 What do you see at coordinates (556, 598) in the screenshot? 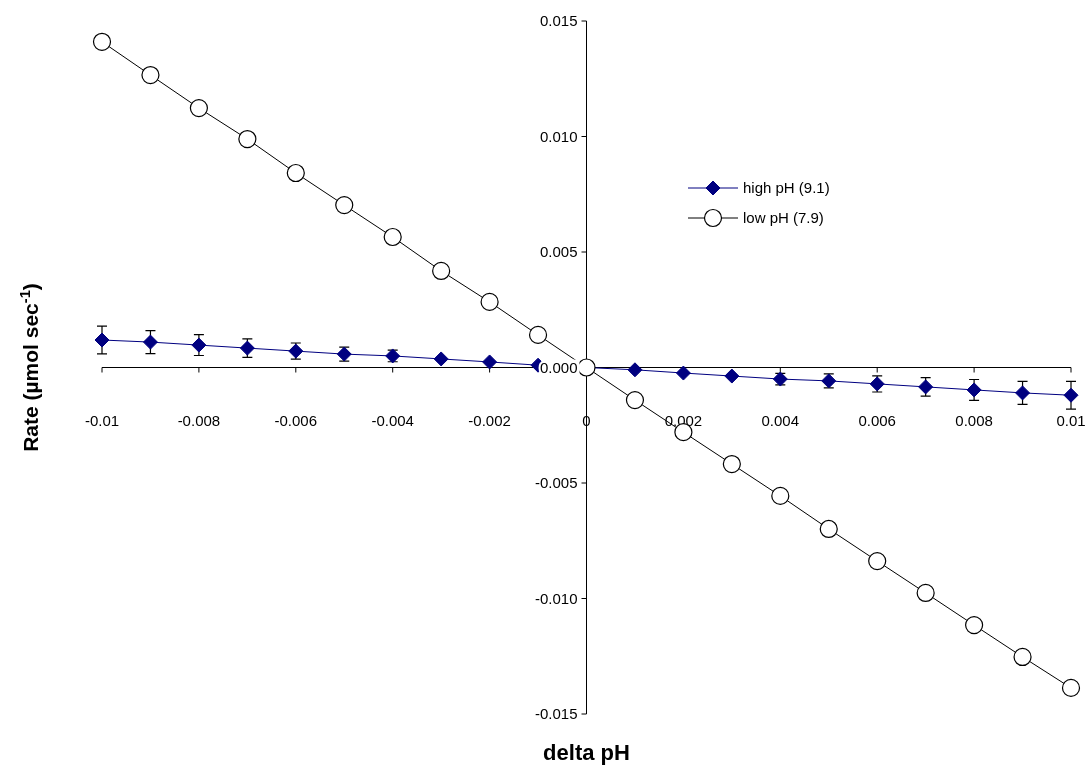
I see `y-tick-label: -0.010` at bounding box center [556, 598].